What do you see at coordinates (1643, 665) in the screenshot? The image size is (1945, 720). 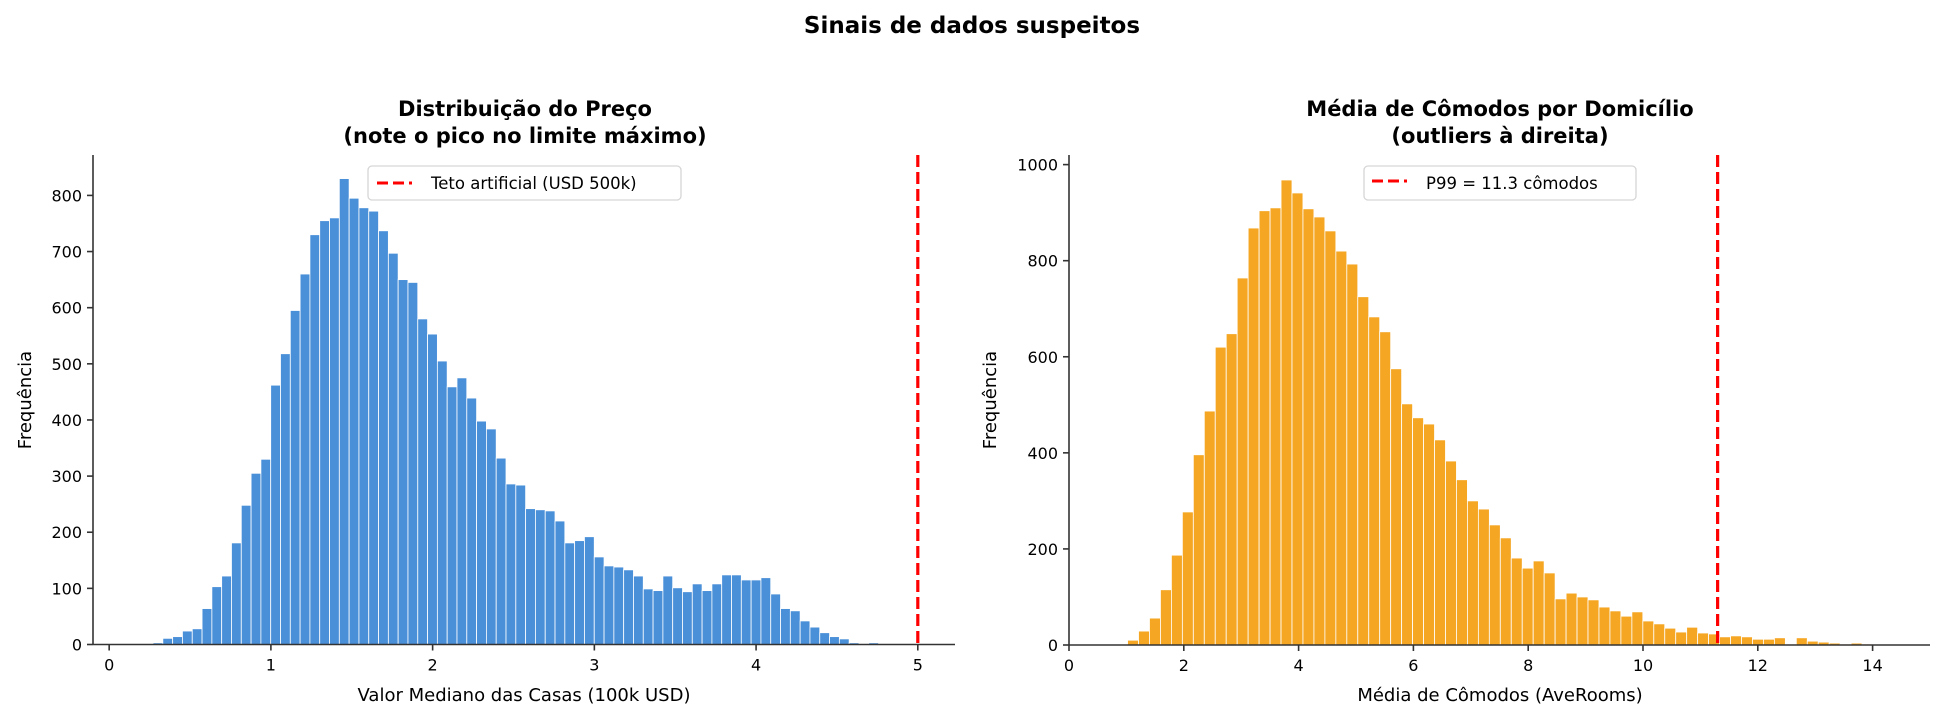 I see `x-tick-label: 10` at bounding box center [1643, 665].